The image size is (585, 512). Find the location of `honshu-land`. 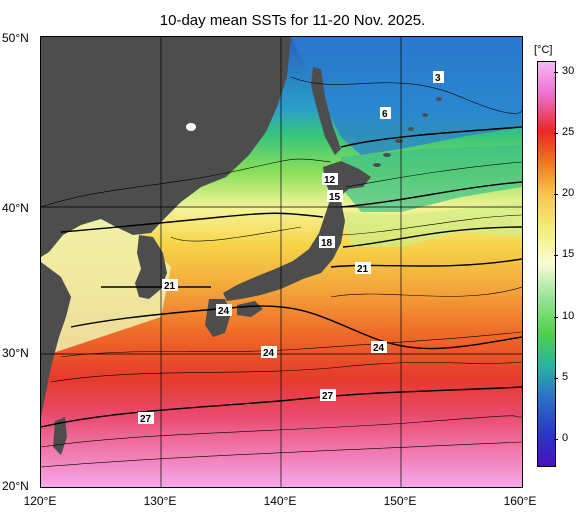

honshu-land is located at coordinates (284, 249).